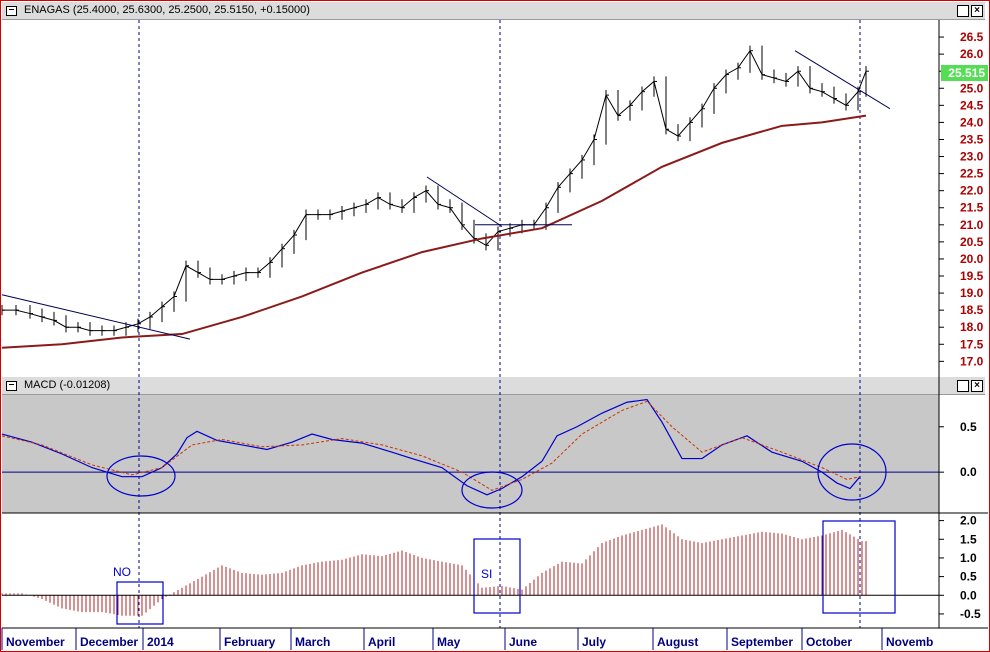  What do you see at coordinates (972, 139) in the screenshot?
I see `y-tick-label: 23.5` at bounding box center [972, 139].